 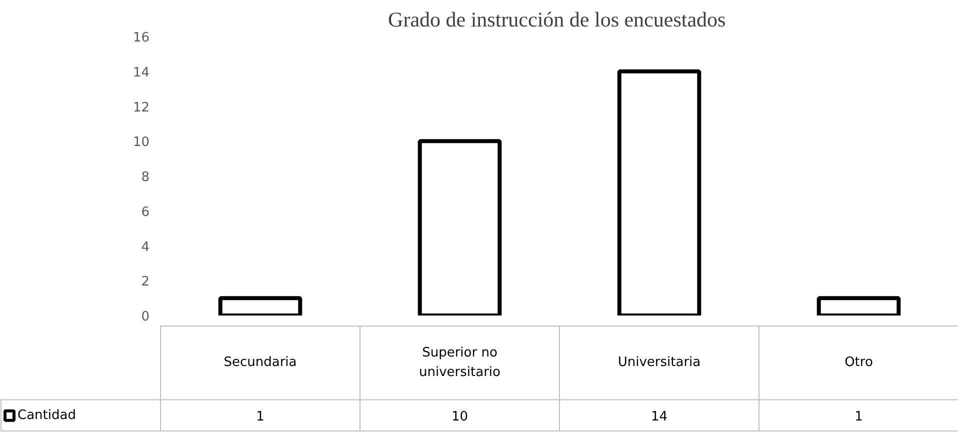 I want to click on y-tick-label: 6, so click(x=145, y=212).